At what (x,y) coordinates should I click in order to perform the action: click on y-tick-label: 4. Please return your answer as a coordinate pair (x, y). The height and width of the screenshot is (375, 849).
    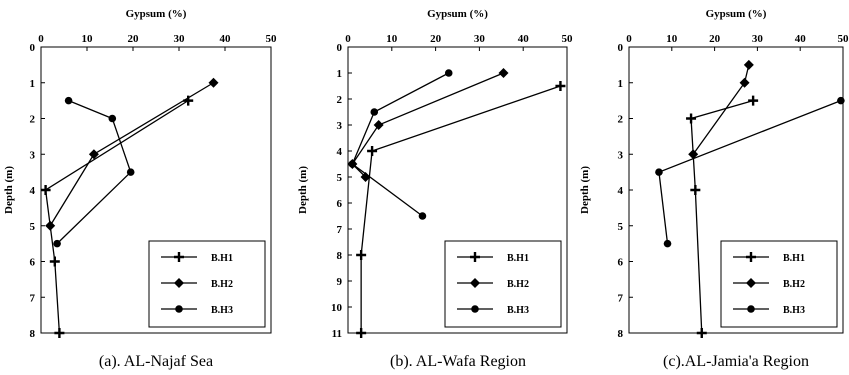
    Looking at the image, I should click on (340, 152).